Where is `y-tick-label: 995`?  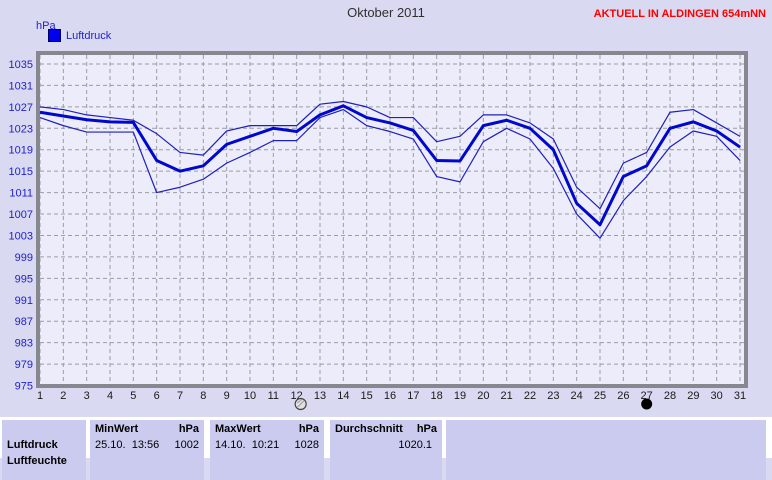
y-tick-label: 995 is located at coordinates (24, 279).